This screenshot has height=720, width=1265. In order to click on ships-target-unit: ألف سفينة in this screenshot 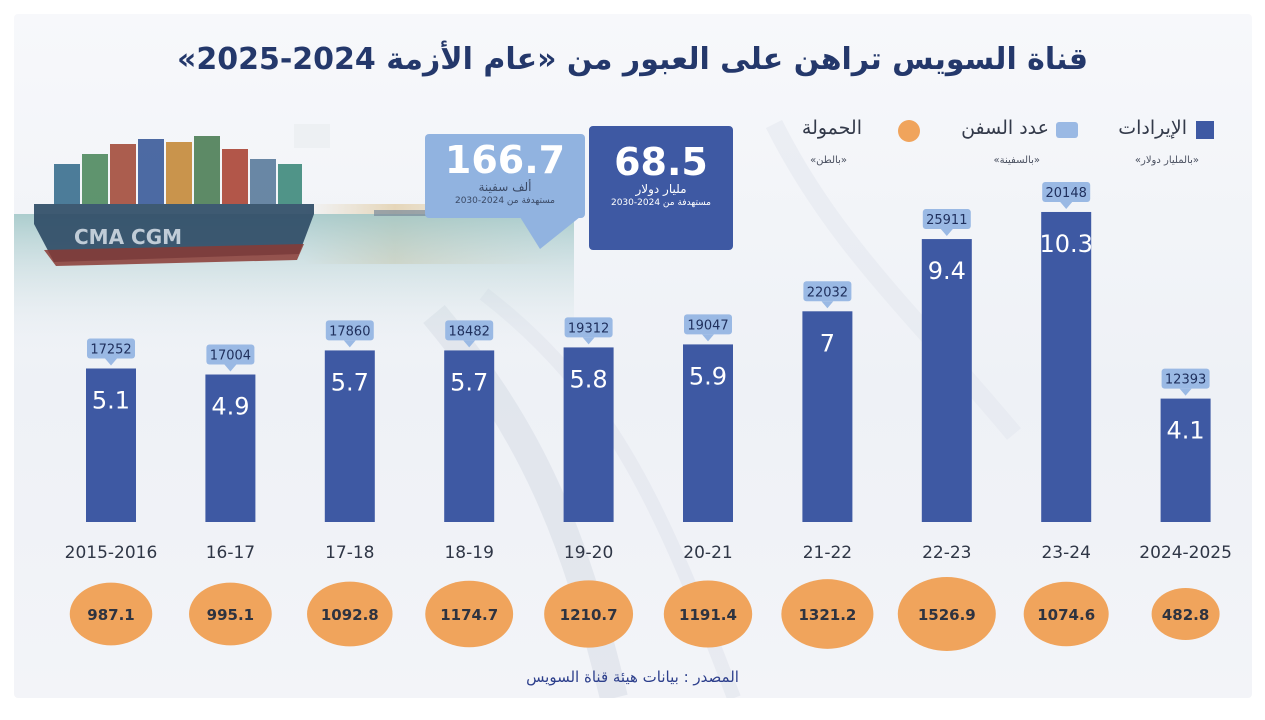, I will do `click(505, 187)`.